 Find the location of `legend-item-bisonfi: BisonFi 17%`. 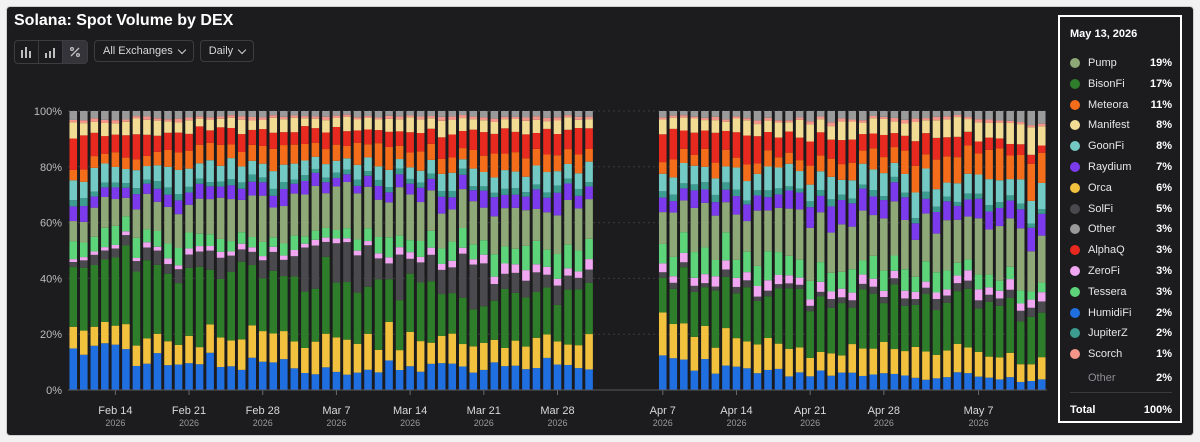

legend-item-bisonfi: BisonFi 17% is located at coordinates (1121, 84).